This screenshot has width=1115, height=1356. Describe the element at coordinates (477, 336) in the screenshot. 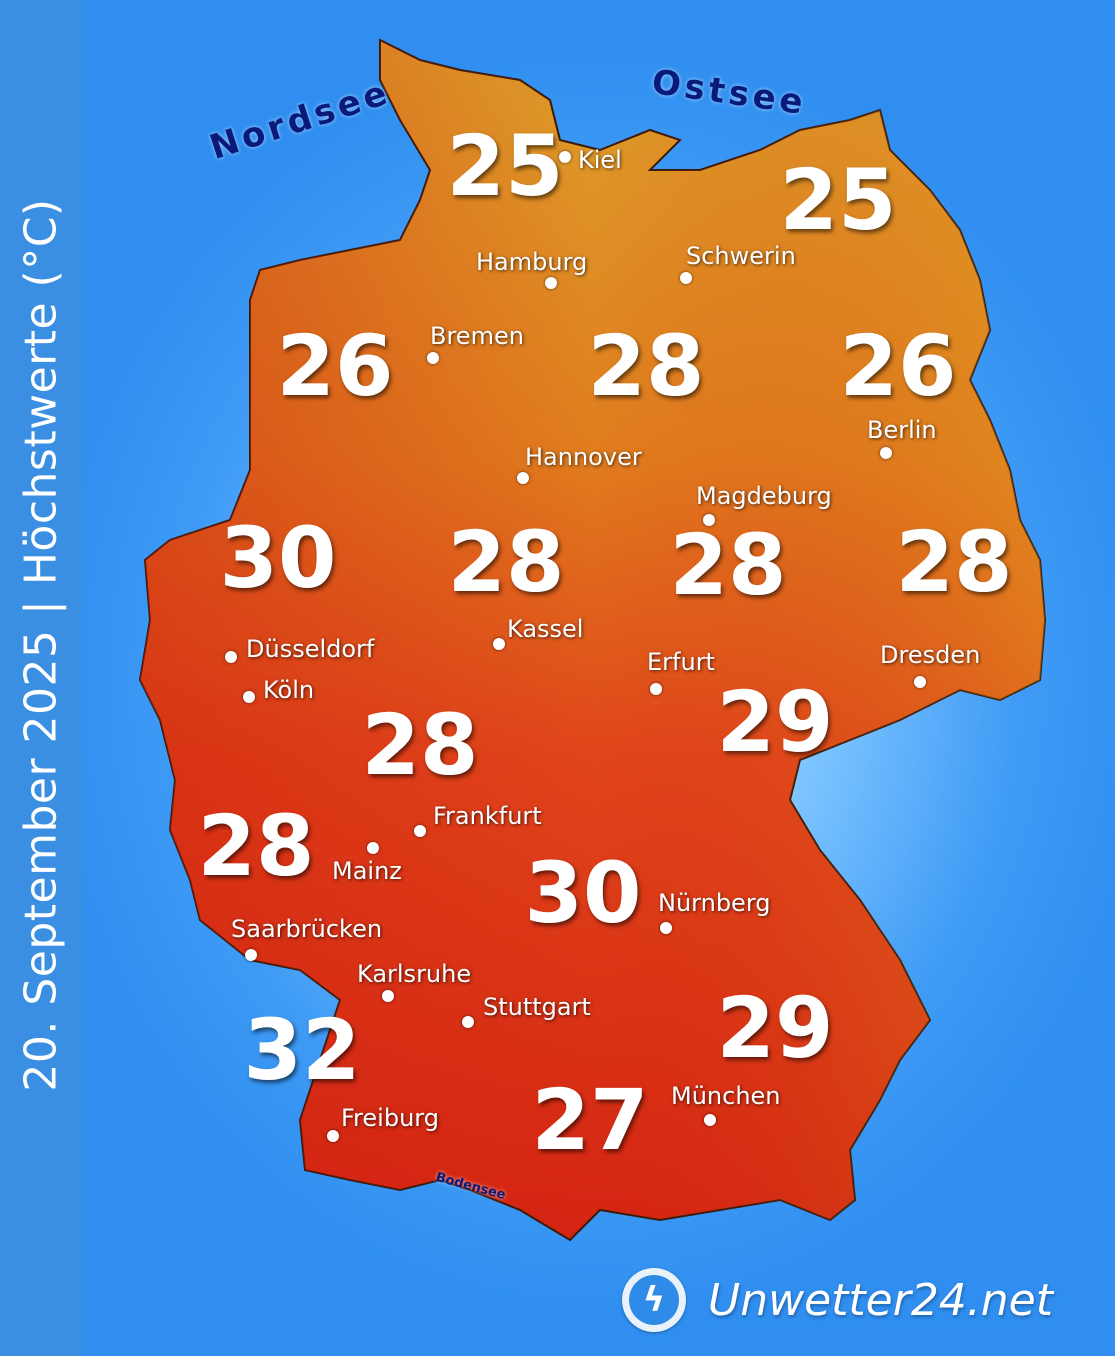

I see `city-label-bremen: Bremen` at that location.